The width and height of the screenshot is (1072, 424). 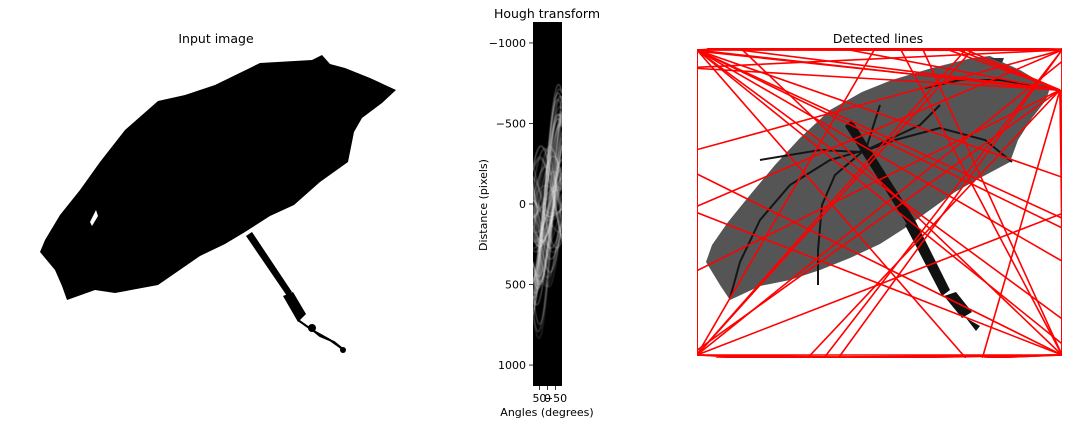 I want to click on hough-y-tick-label: −1000, so click(x=507, y=43).